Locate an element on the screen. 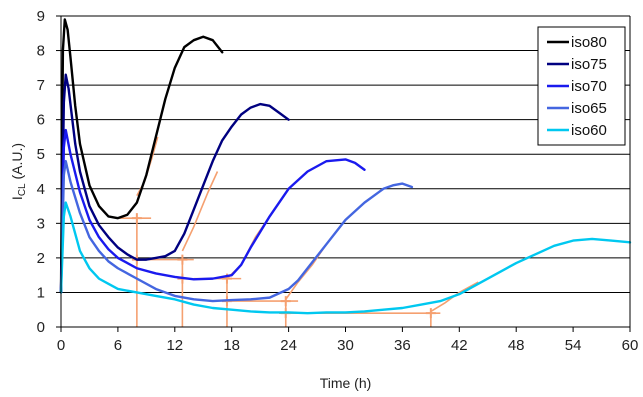  x-tick-labels: 0 6 12 18 24 30 36 42 48 54 60 is located at coordinates (348, 345).